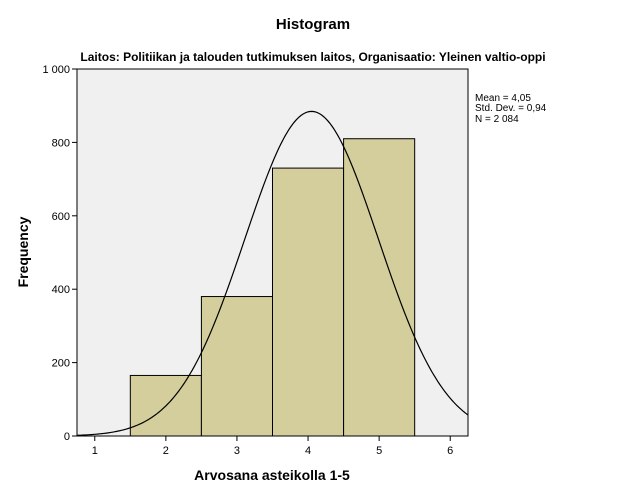 The width and height of the screenshot is (626, 501). Describe the element at coordinates (308, 451) in the screenshot. I see `x-tick-label: 4` at that location.